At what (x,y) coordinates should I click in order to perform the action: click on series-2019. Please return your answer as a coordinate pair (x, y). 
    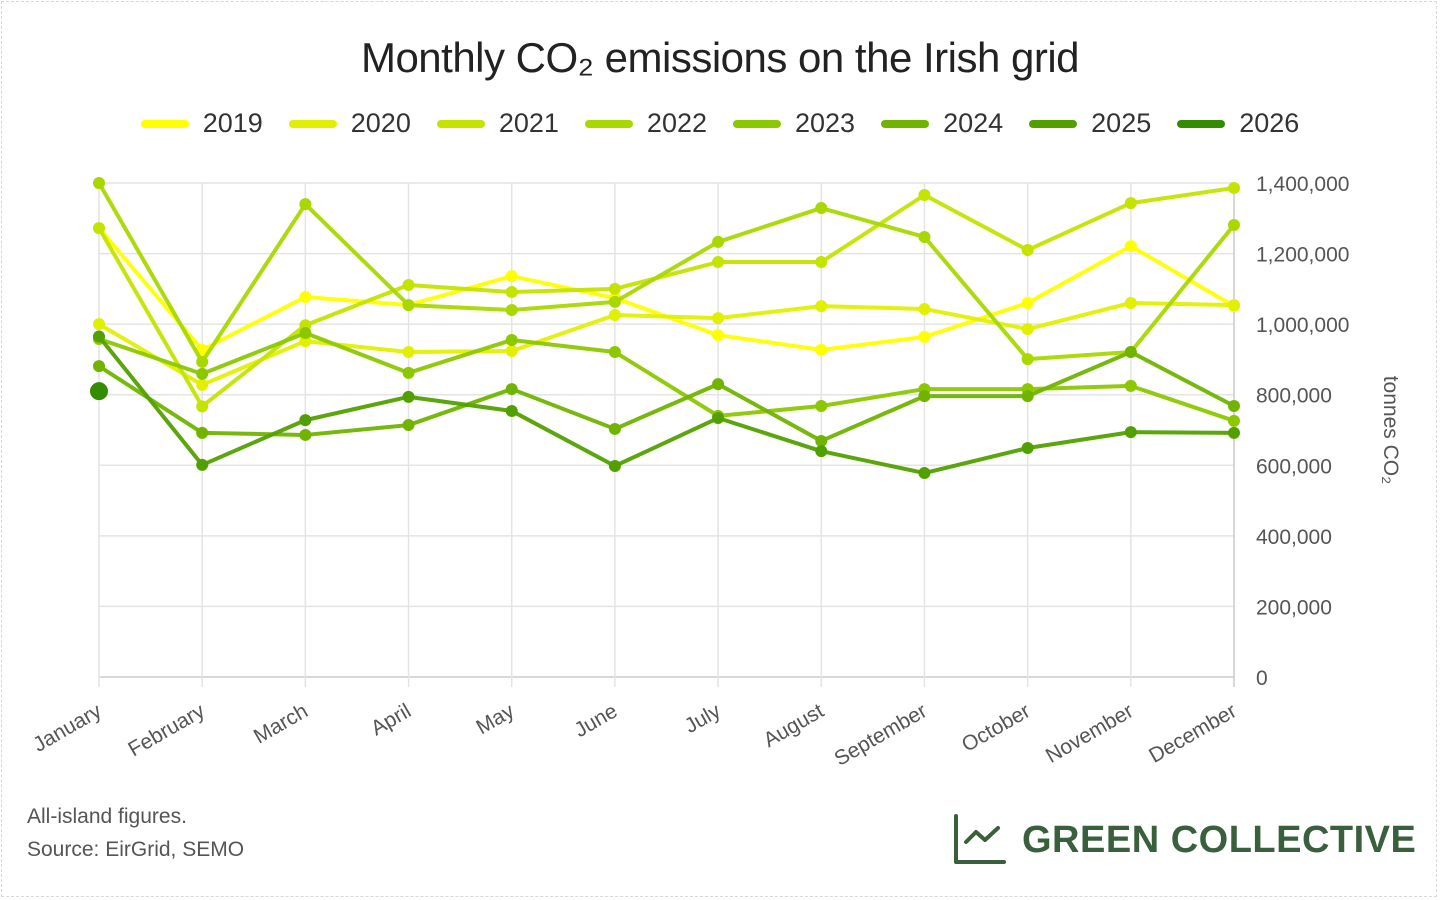
    Looking at the image, I should click on (666, 289).